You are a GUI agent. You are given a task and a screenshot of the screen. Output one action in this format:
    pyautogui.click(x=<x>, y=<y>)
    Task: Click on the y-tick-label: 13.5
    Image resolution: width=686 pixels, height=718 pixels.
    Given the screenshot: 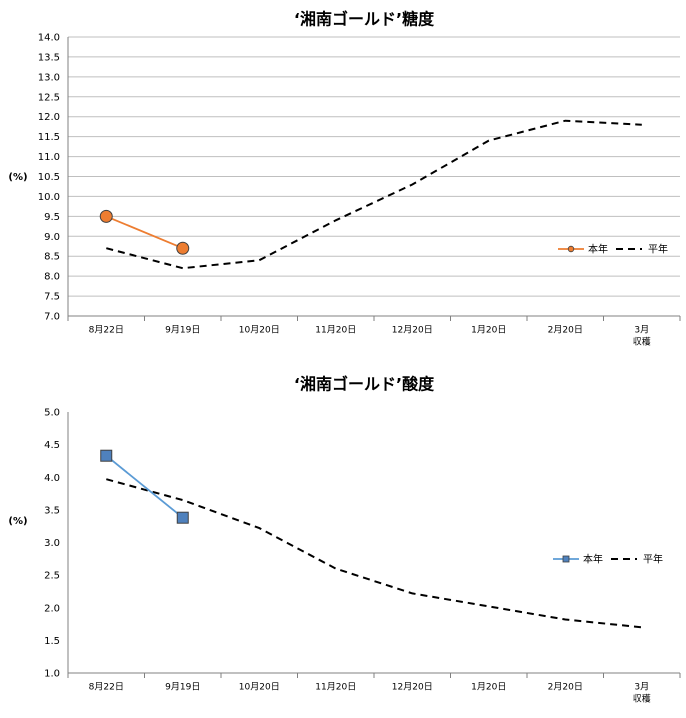 What is the action you would take?
    pyautogui.click(x=49, y=57)
    